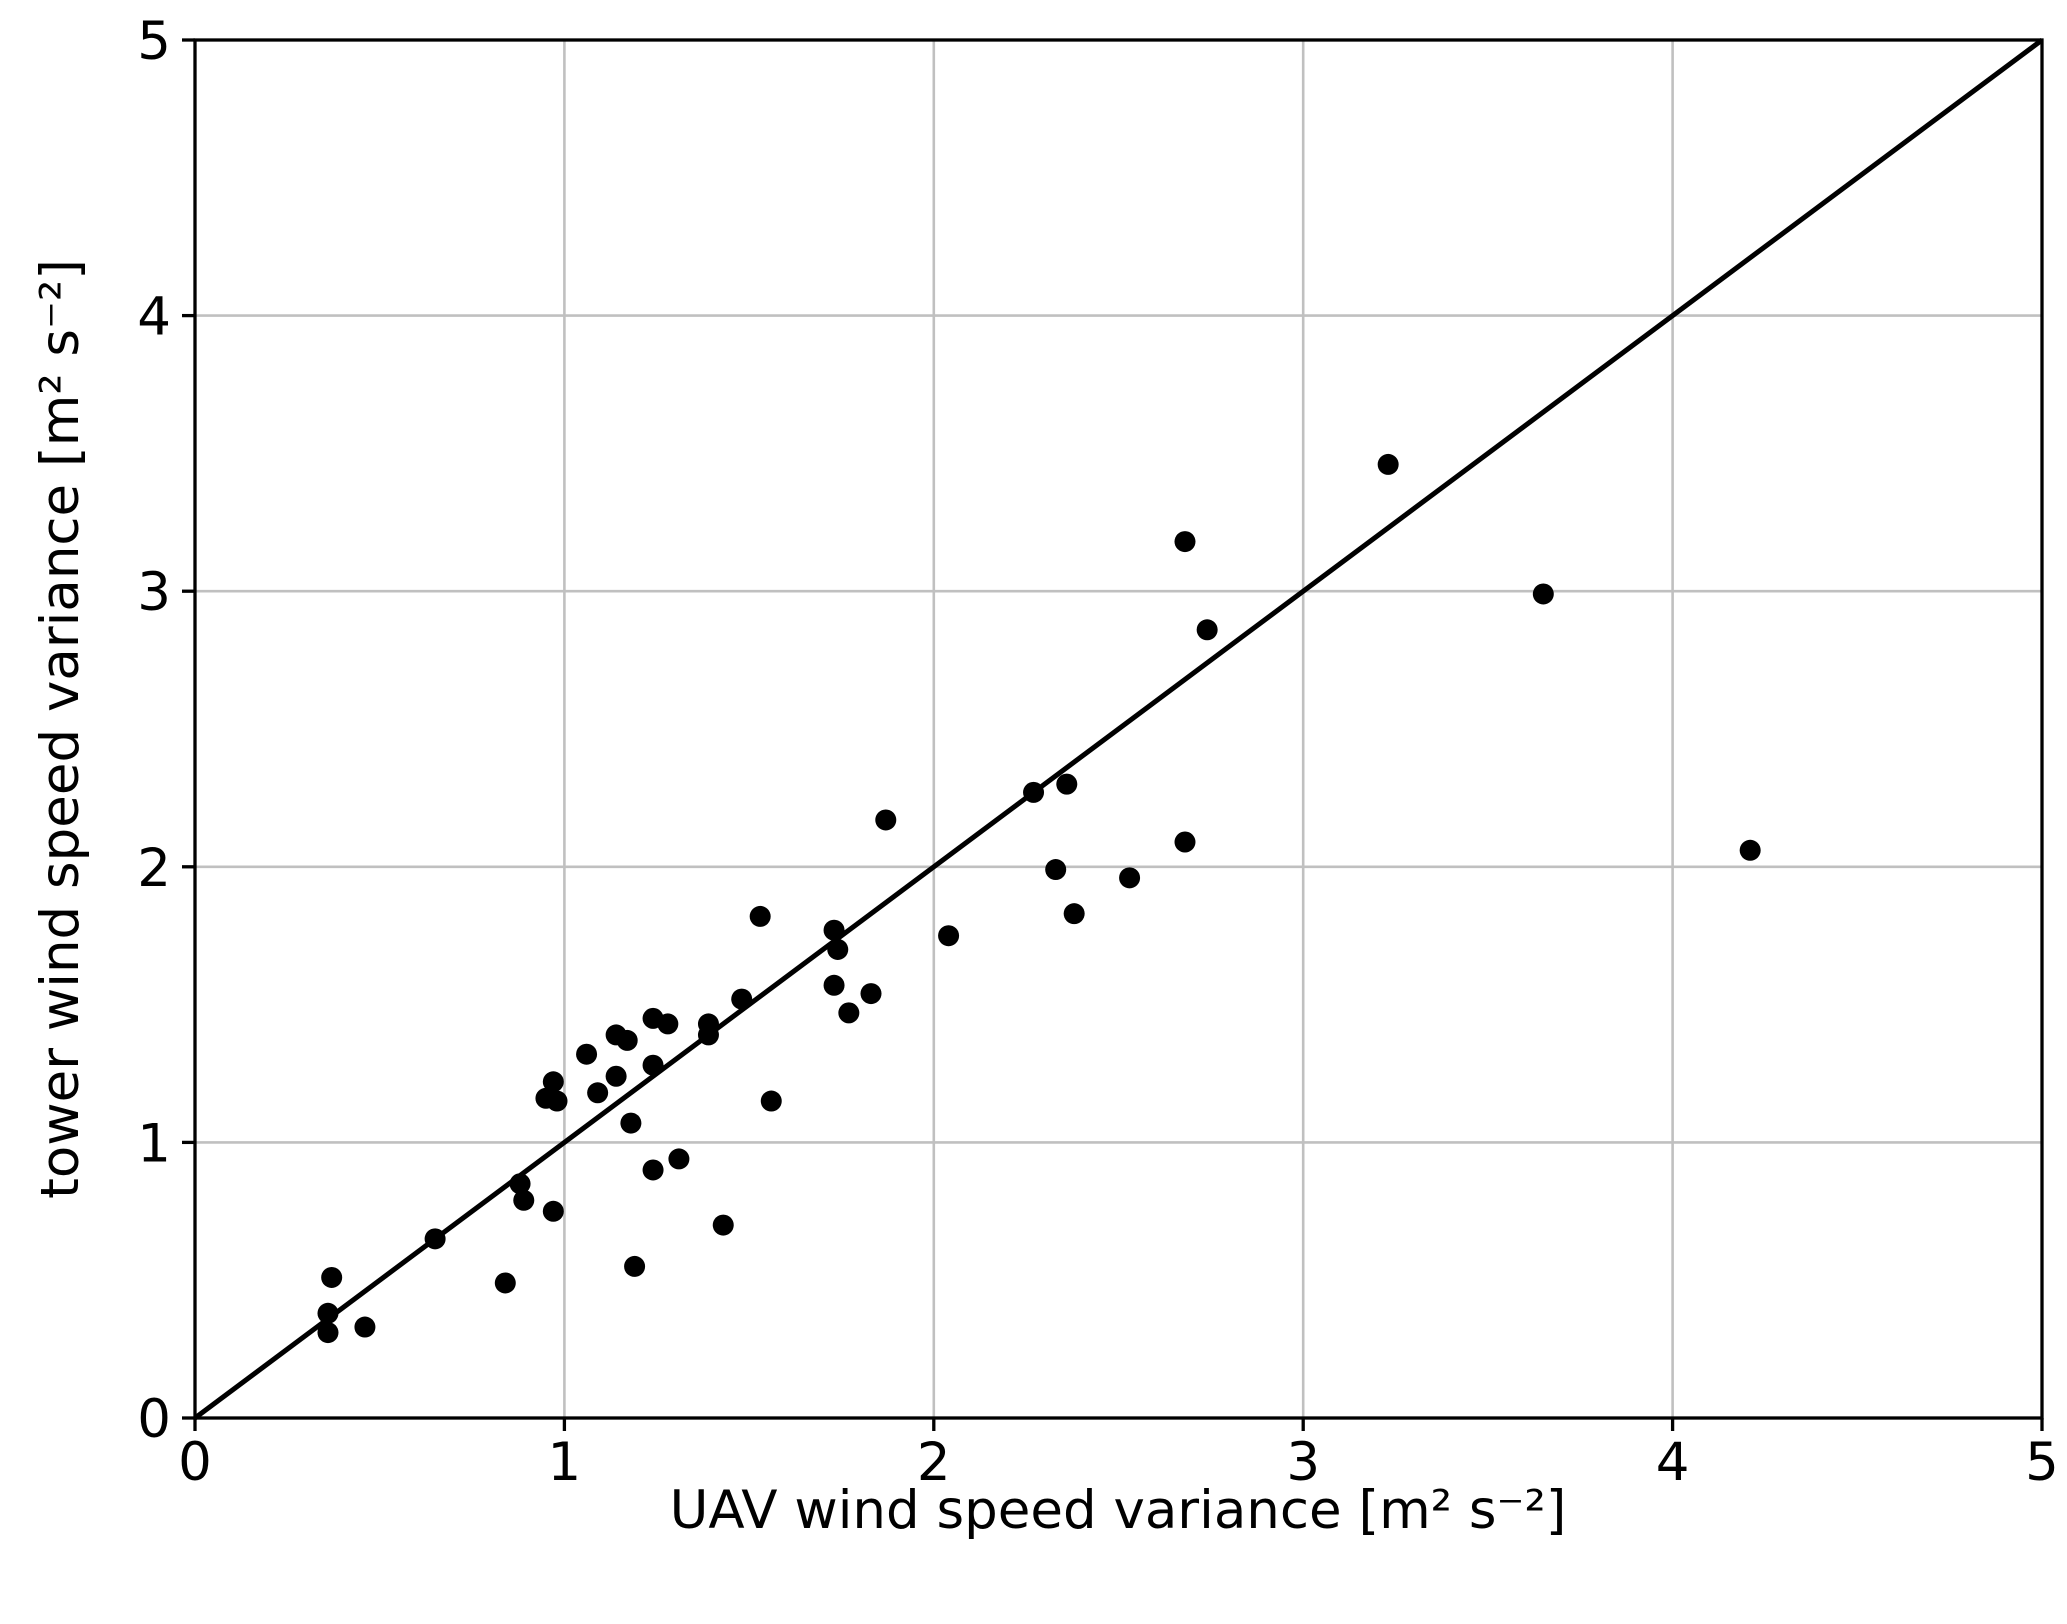 Image resolution: width=2067 pixels, height=1624 pixels. Describe the element at coordinates (2042, 1462) in the screenshot. I see `x-tick-label: 5` at that location.